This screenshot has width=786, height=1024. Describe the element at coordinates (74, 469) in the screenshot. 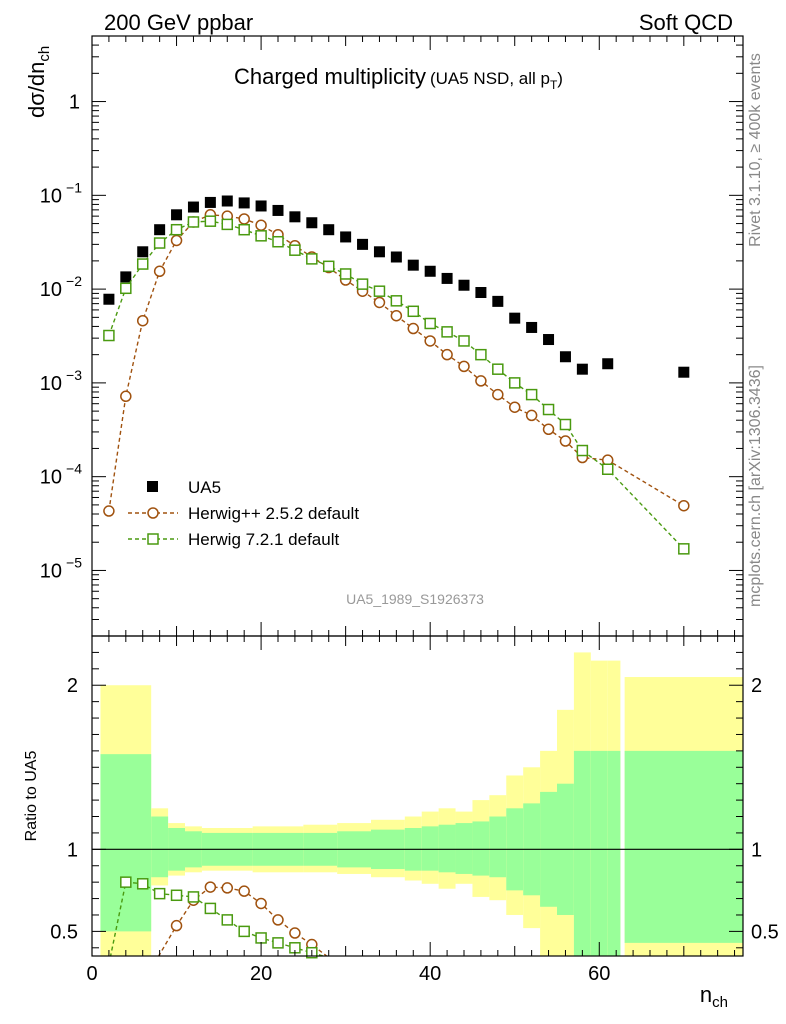

I see `y-tick-exponent: −4` at that location.